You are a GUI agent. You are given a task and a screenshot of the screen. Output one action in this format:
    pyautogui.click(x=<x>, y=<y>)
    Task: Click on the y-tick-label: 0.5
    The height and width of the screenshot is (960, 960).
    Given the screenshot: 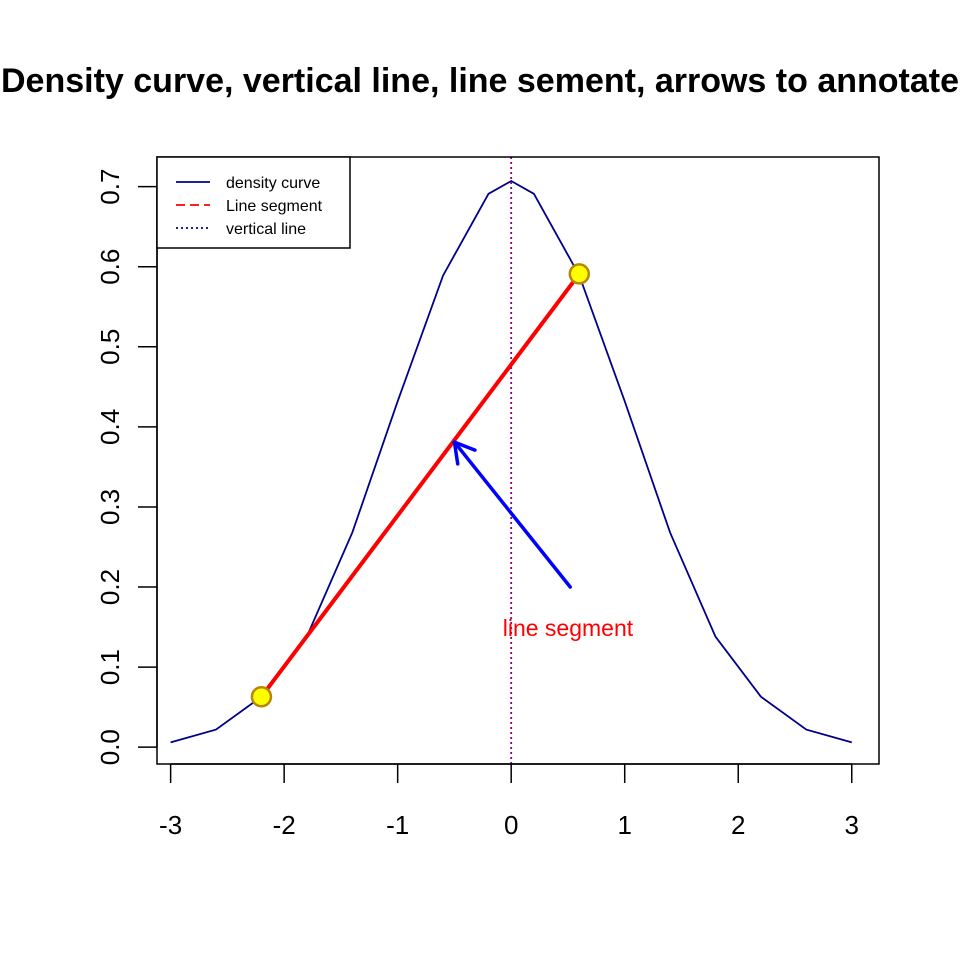 What is the action you would take?
    pyautogui.click(x=110, y=347)
    